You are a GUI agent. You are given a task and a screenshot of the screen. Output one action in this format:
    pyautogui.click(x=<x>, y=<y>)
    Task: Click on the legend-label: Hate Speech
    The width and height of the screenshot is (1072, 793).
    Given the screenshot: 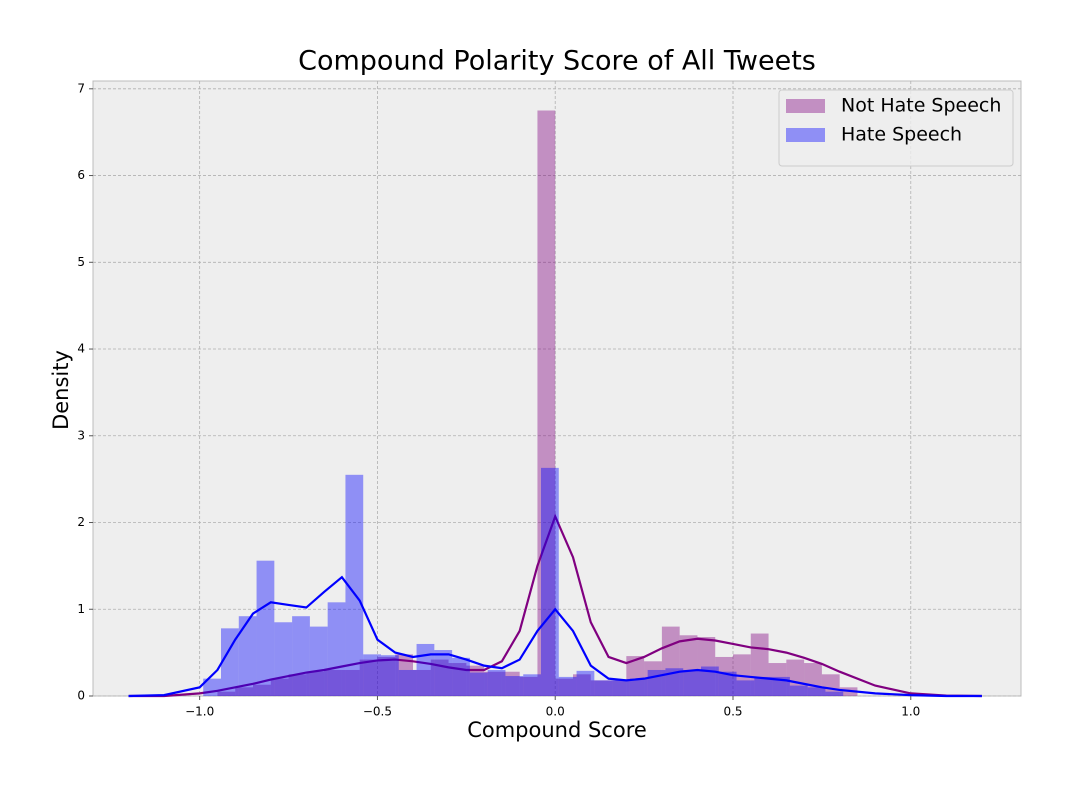 What is the action you would take?
    pyautogui.click(x=901, y=135)
    